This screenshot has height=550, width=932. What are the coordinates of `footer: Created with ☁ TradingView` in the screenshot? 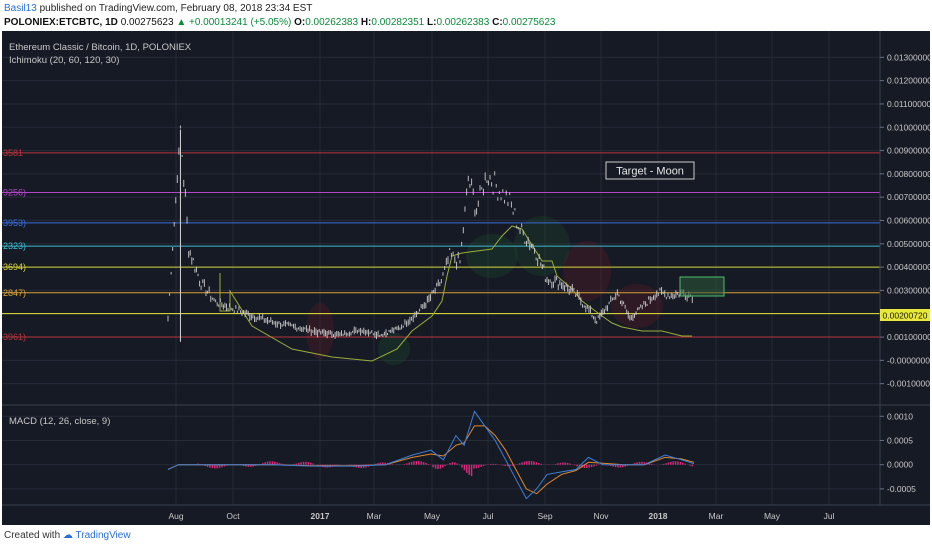 It's located at (67, 535).